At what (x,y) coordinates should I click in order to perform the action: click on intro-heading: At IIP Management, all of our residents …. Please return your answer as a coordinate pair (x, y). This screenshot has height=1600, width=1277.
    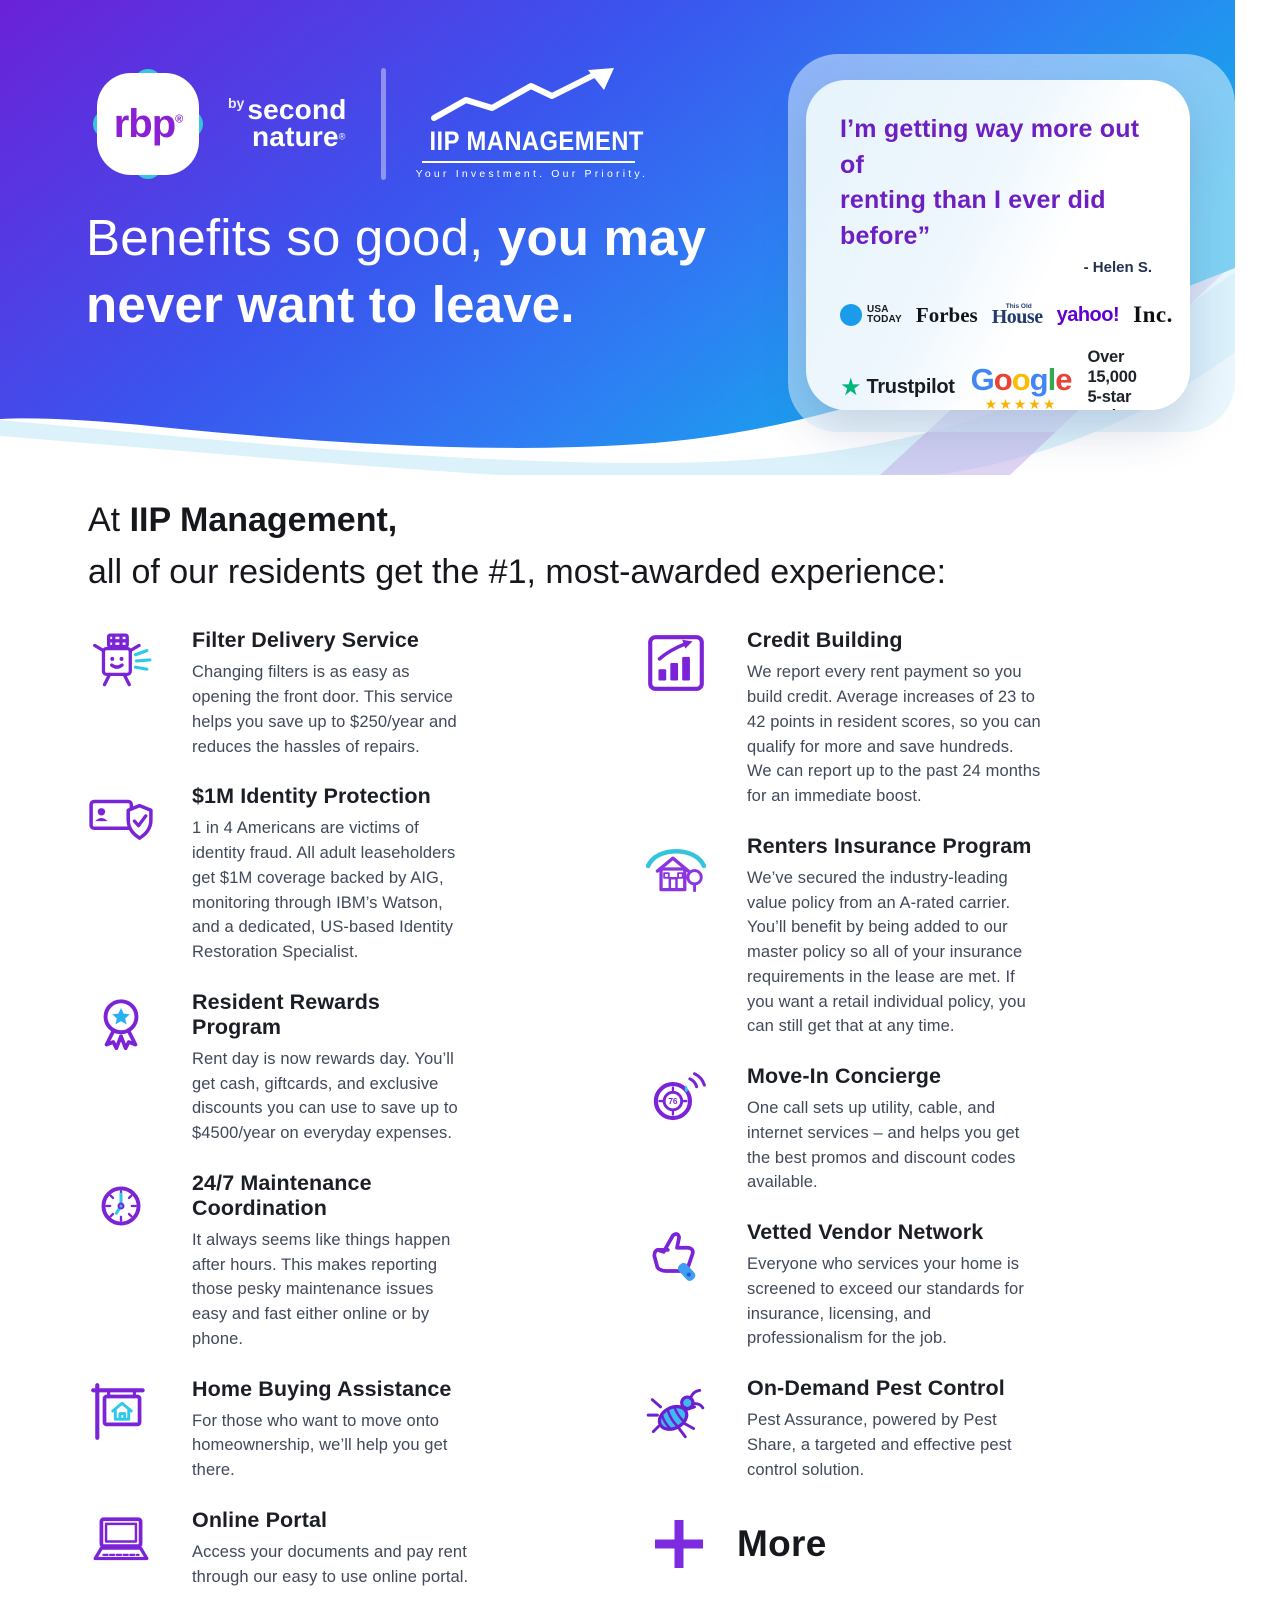
    Looking at the image, I should click on (517, 546).